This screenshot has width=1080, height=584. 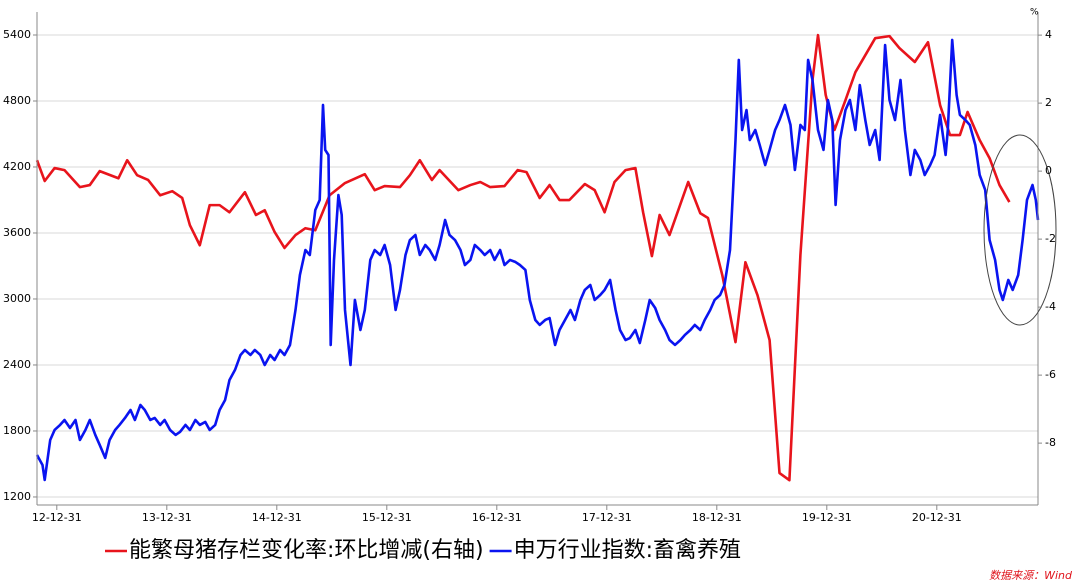 I want to click on y-tick-label: 4200, so click(x=17, y=166).